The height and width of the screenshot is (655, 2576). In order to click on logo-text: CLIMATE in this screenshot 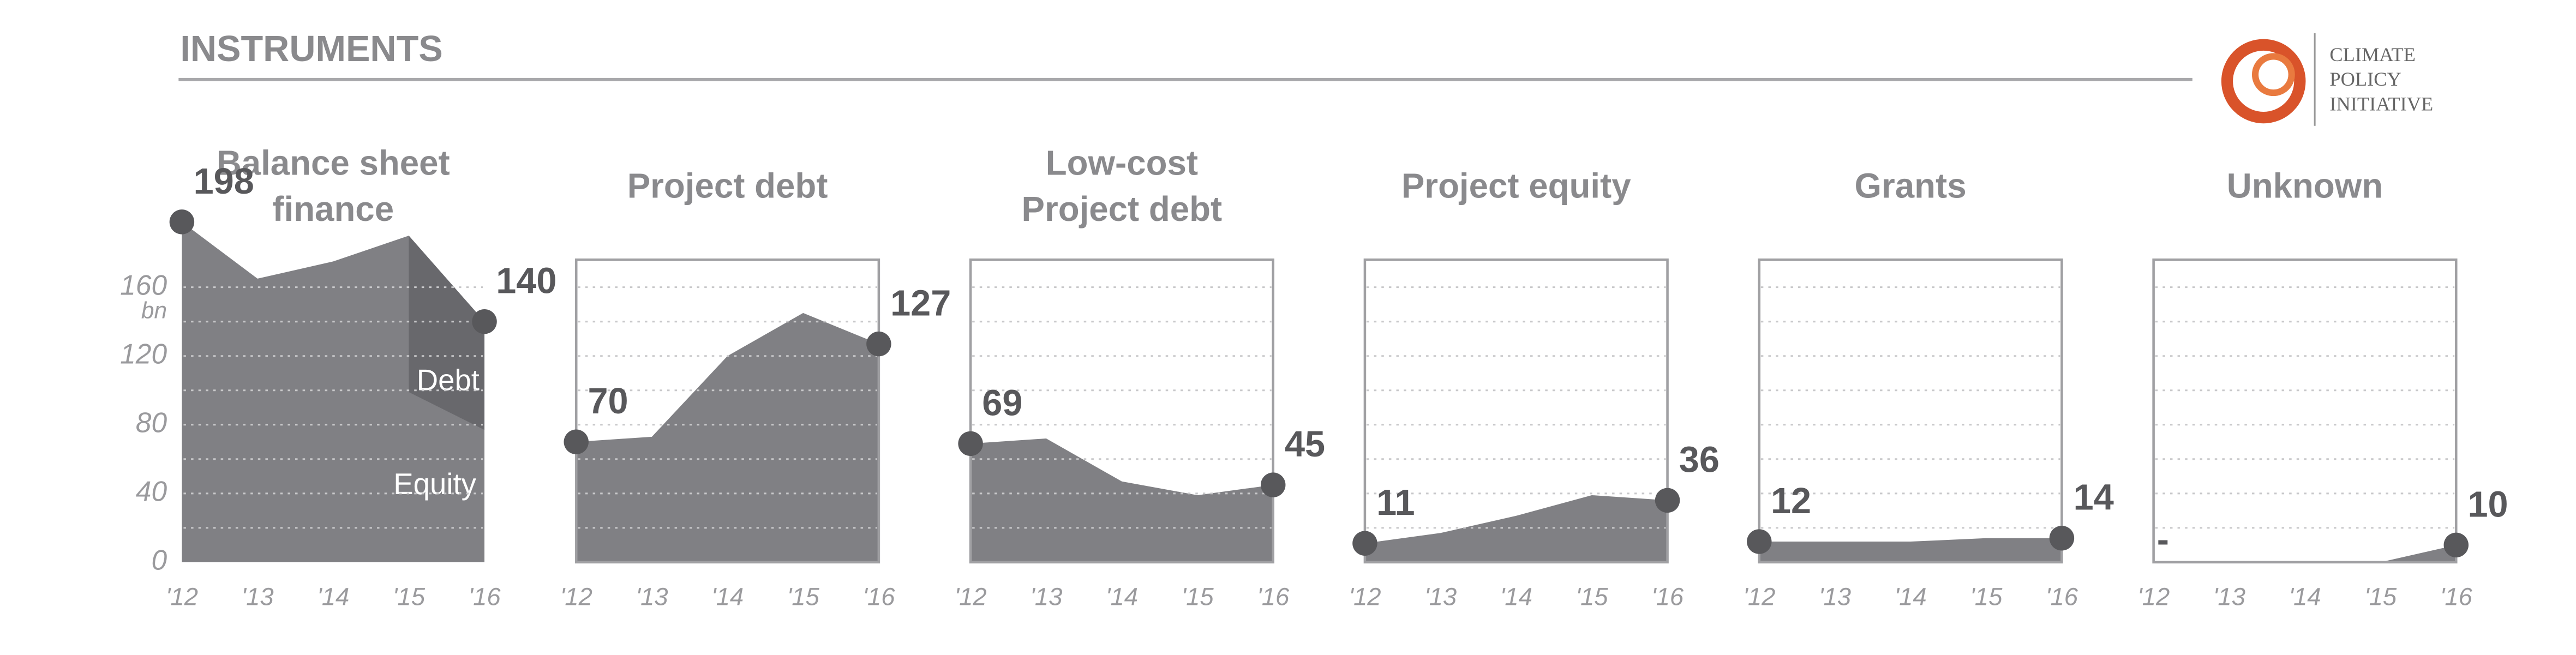, I will do `click(2372, 54)`.